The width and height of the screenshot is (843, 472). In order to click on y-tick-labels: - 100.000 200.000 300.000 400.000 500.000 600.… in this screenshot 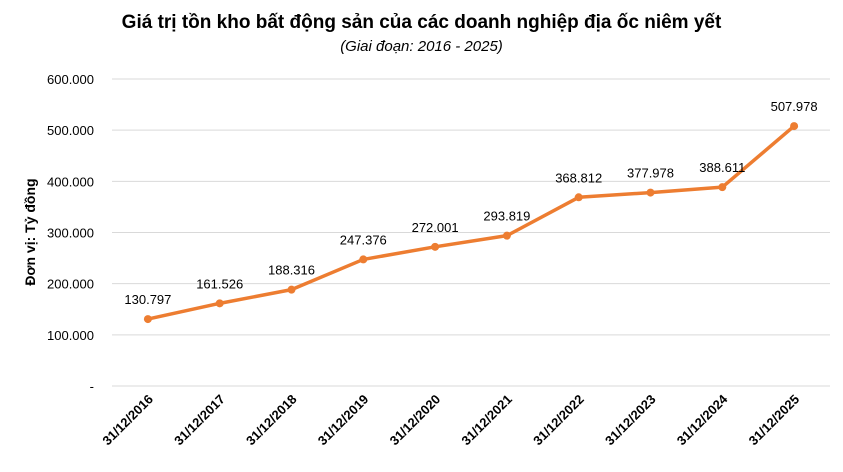, I will do `click(70, 233)`.